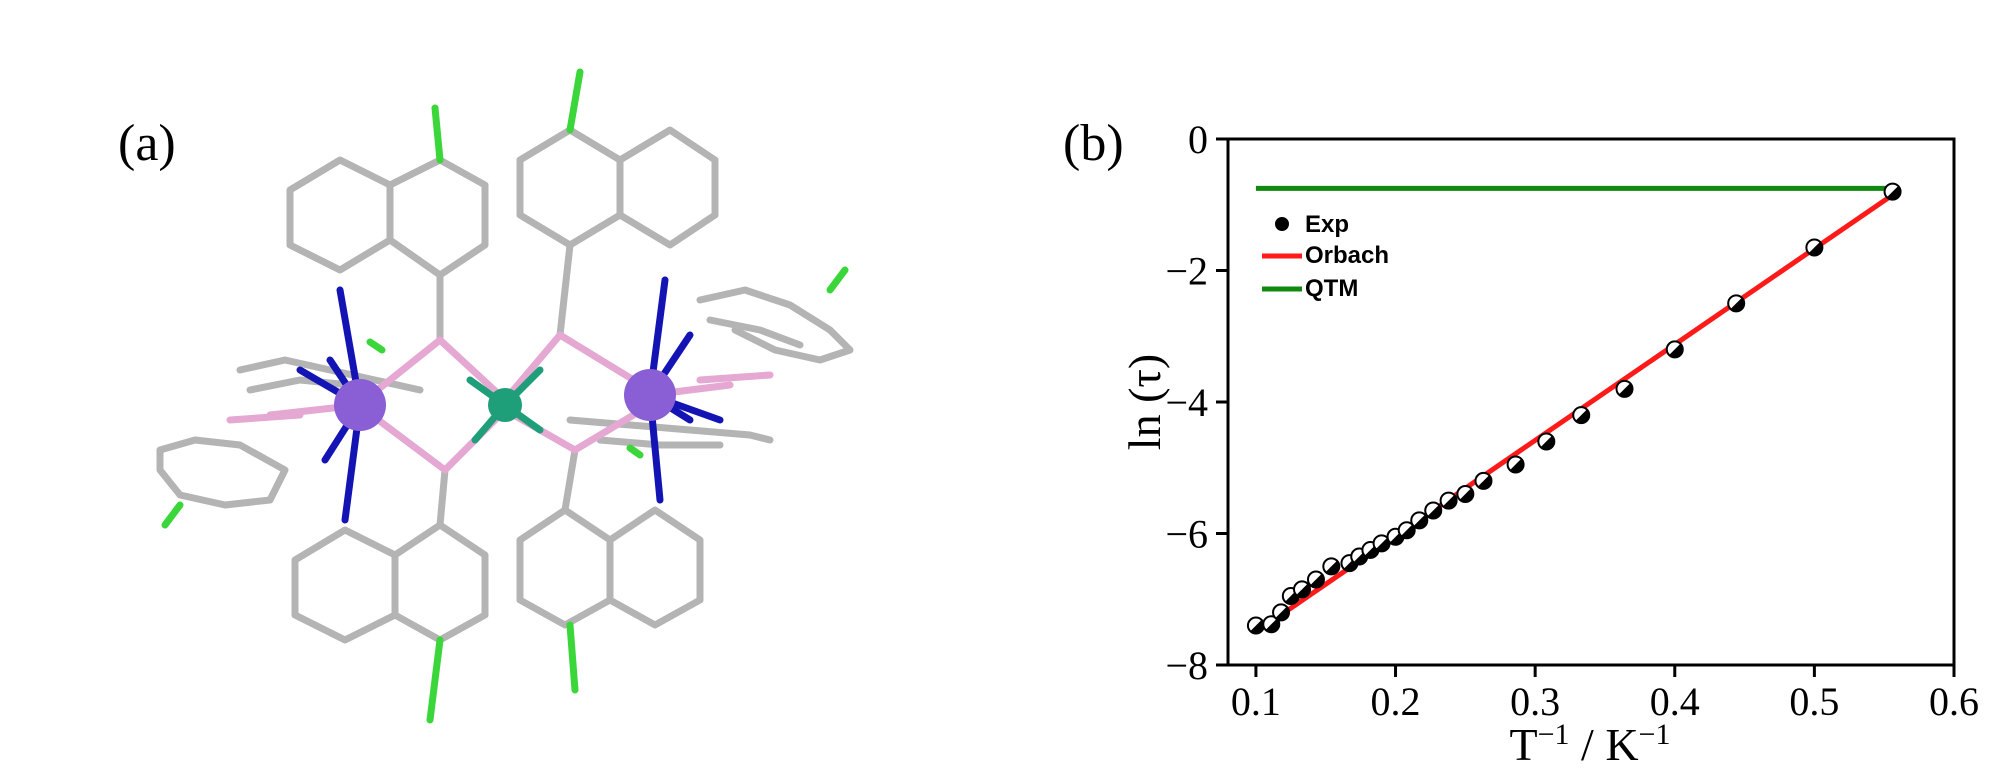  What do you see at coordinates (1256, 701) in the screenshot?
I see `x-tick-label: 0.1` at bounding box center [1256, 701].